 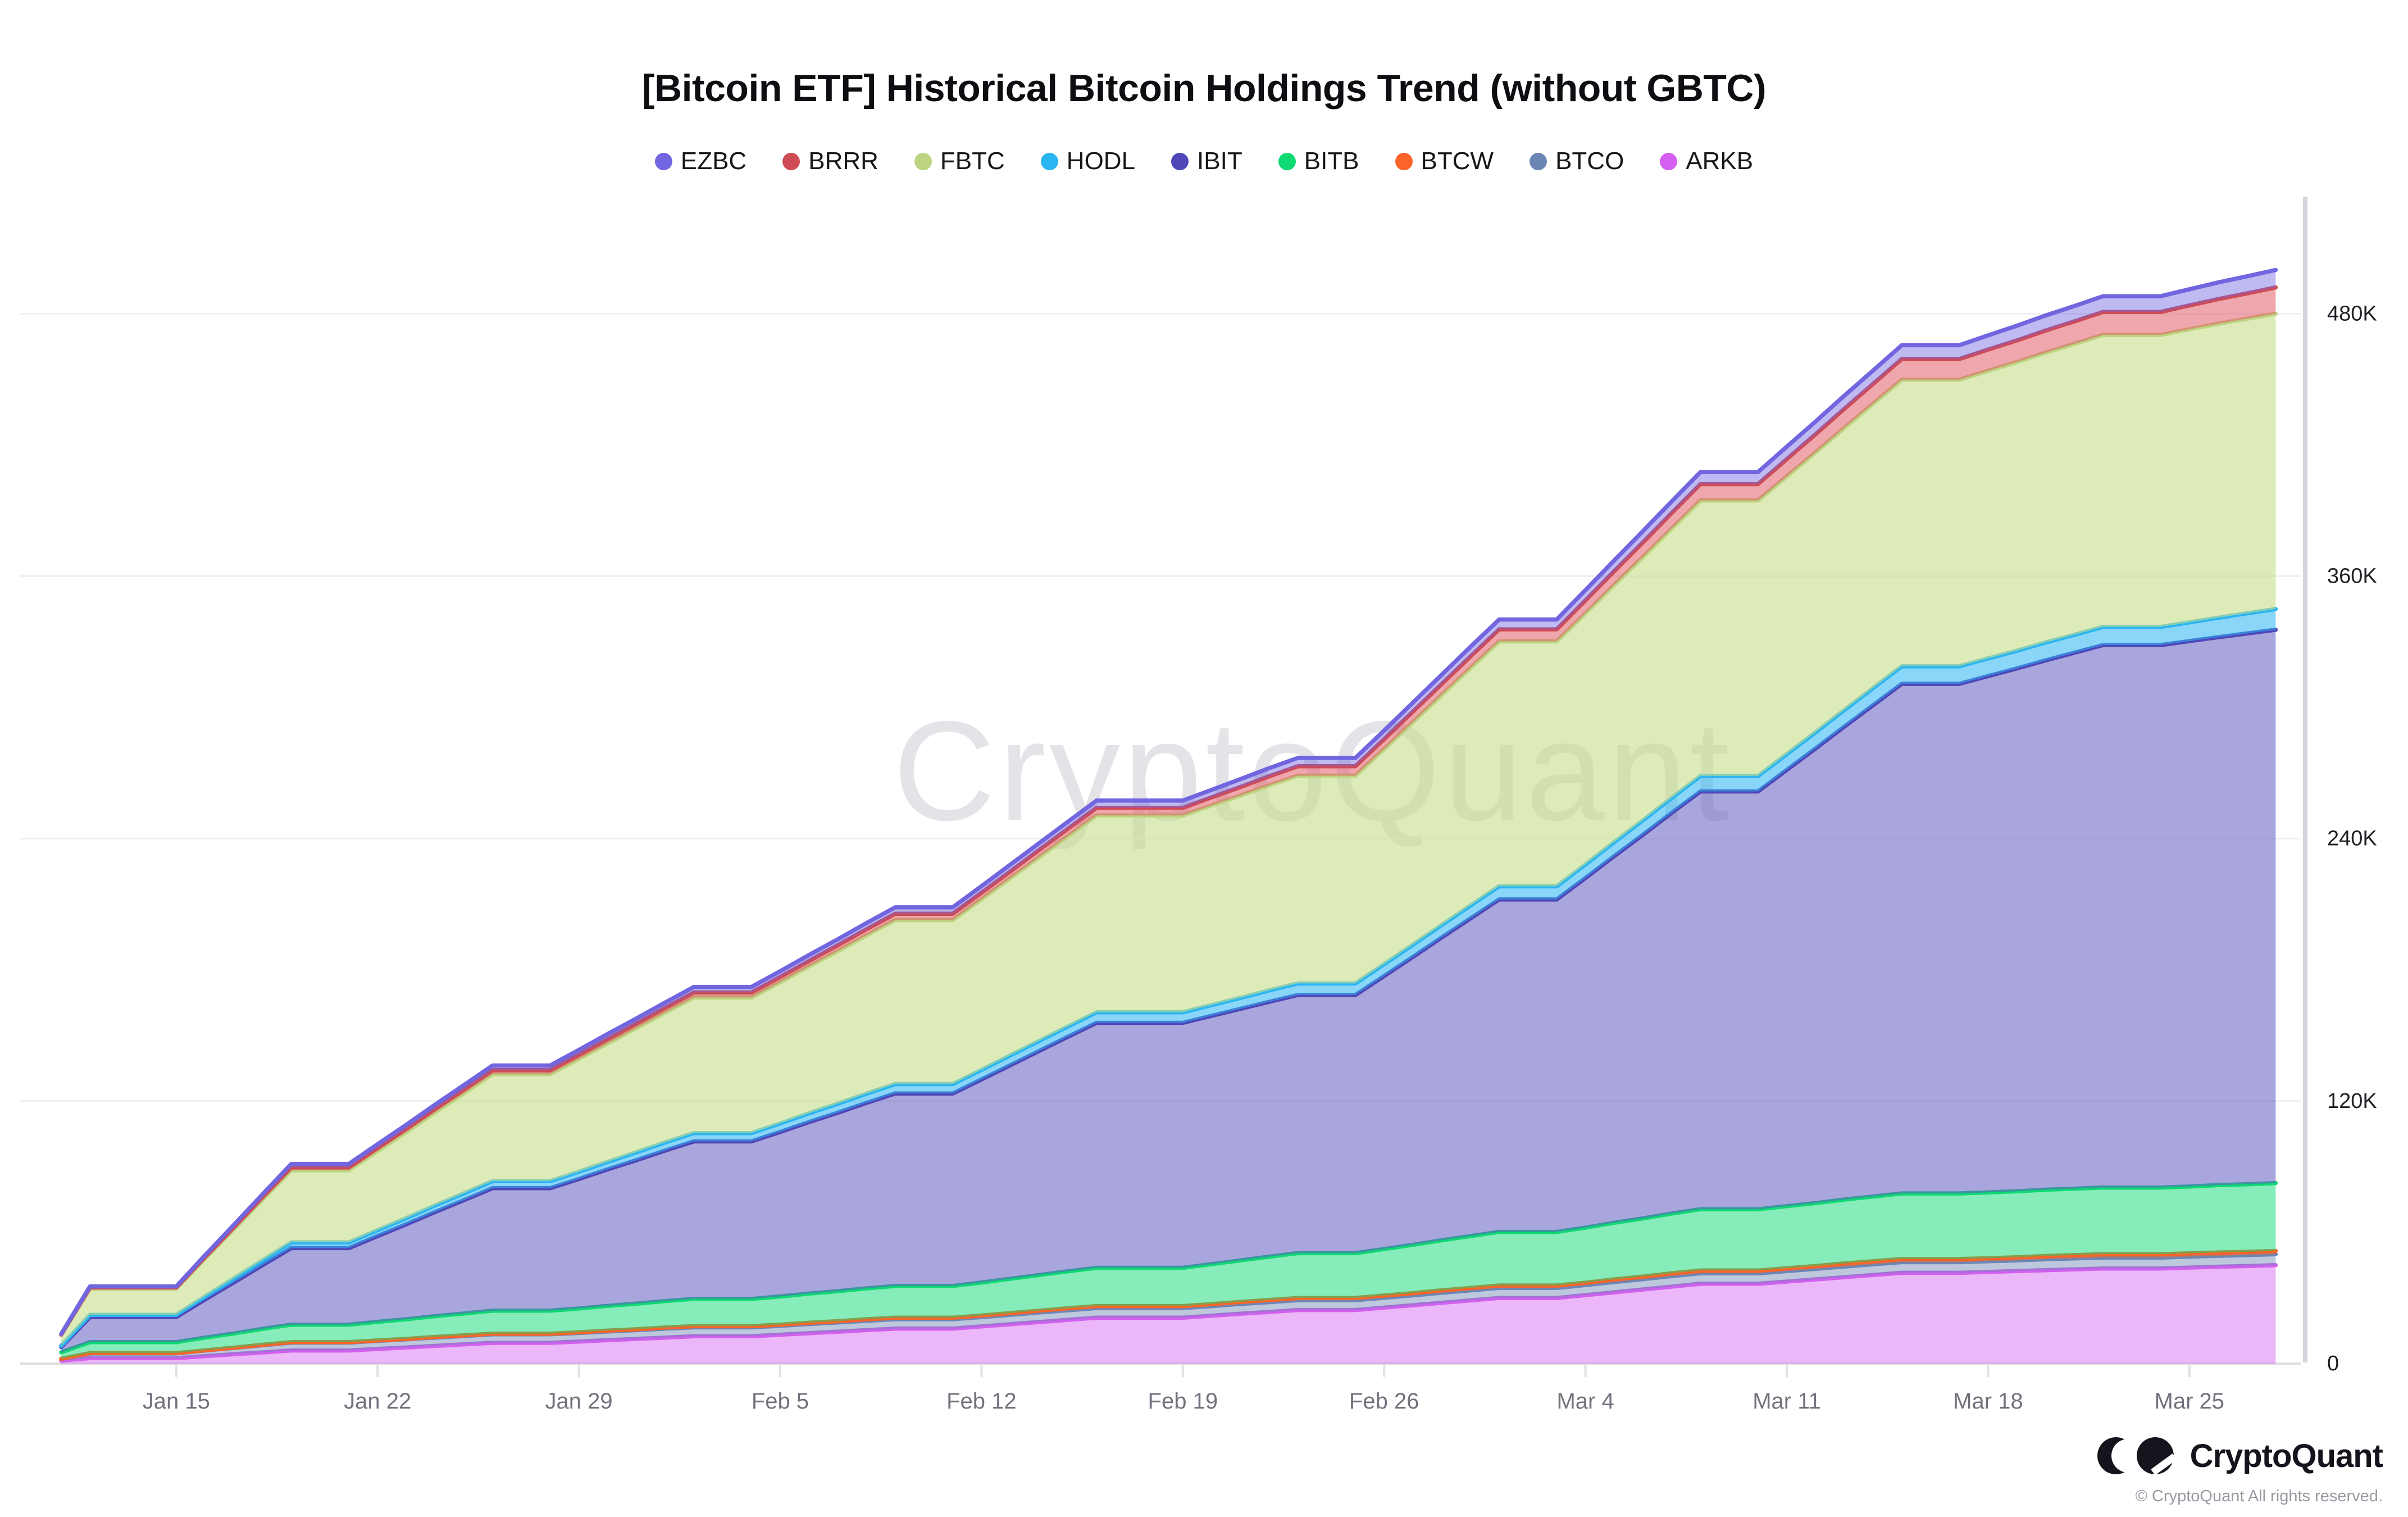 I want to click on legend-label-BTCO: BTCO, so click(x=1589, y=161).